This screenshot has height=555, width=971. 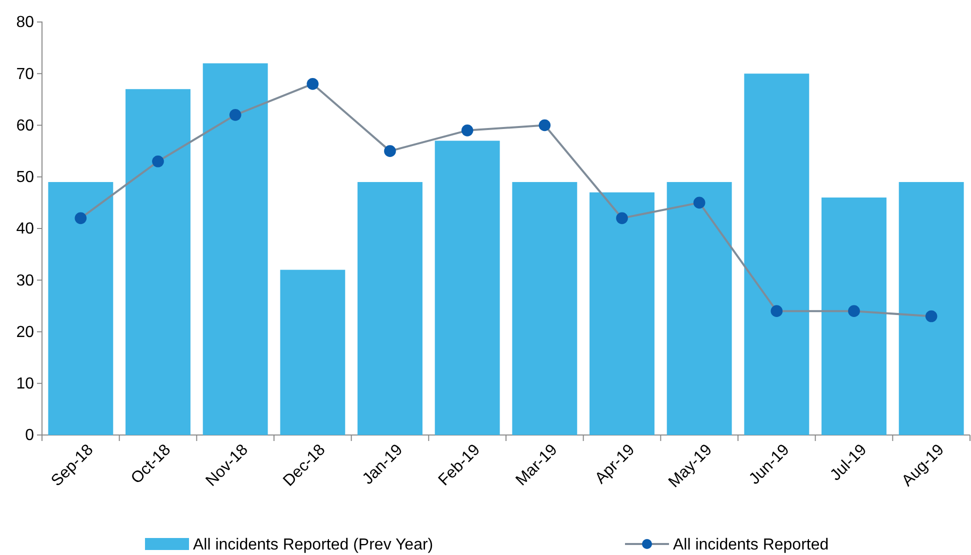 What do you see at coordinates (313, 545) in the screenshot?
I see `legend-label: All incidents Reported (Prev Year)` at bounding box center [313, 545].